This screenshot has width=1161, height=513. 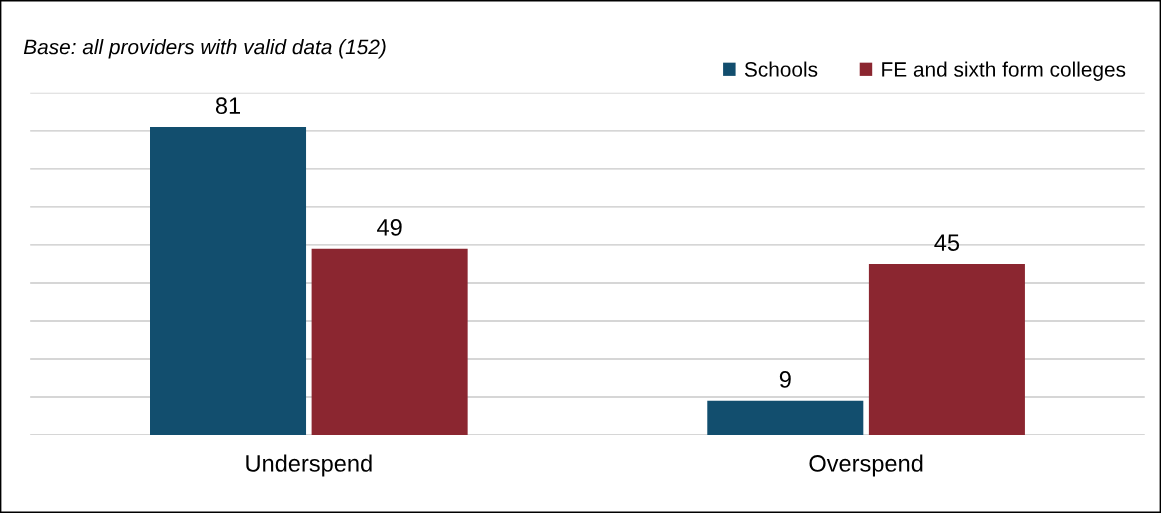 What do you see at coordinates (866, 465) in the screenshot?
I see `x-tick-label: Overspend` at bounding box center [866, 465].